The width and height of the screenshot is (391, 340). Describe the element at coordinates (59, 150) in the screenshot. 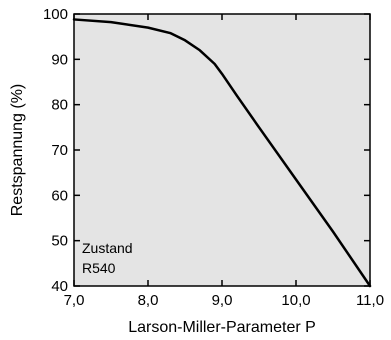

I see `y-tick-label: 70` at that location.